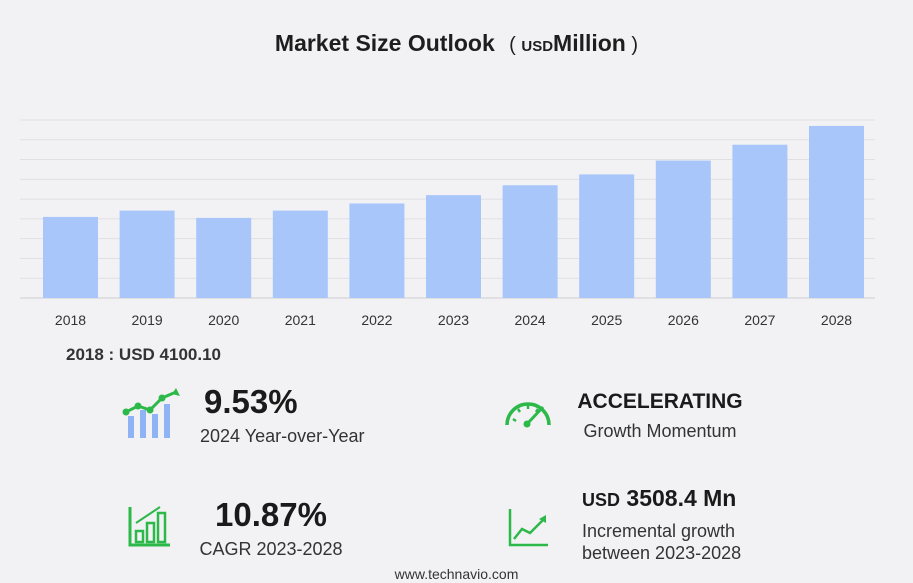  I want to click on incremental-value-row: USD 3508.4 Mn, so click(661, 499).